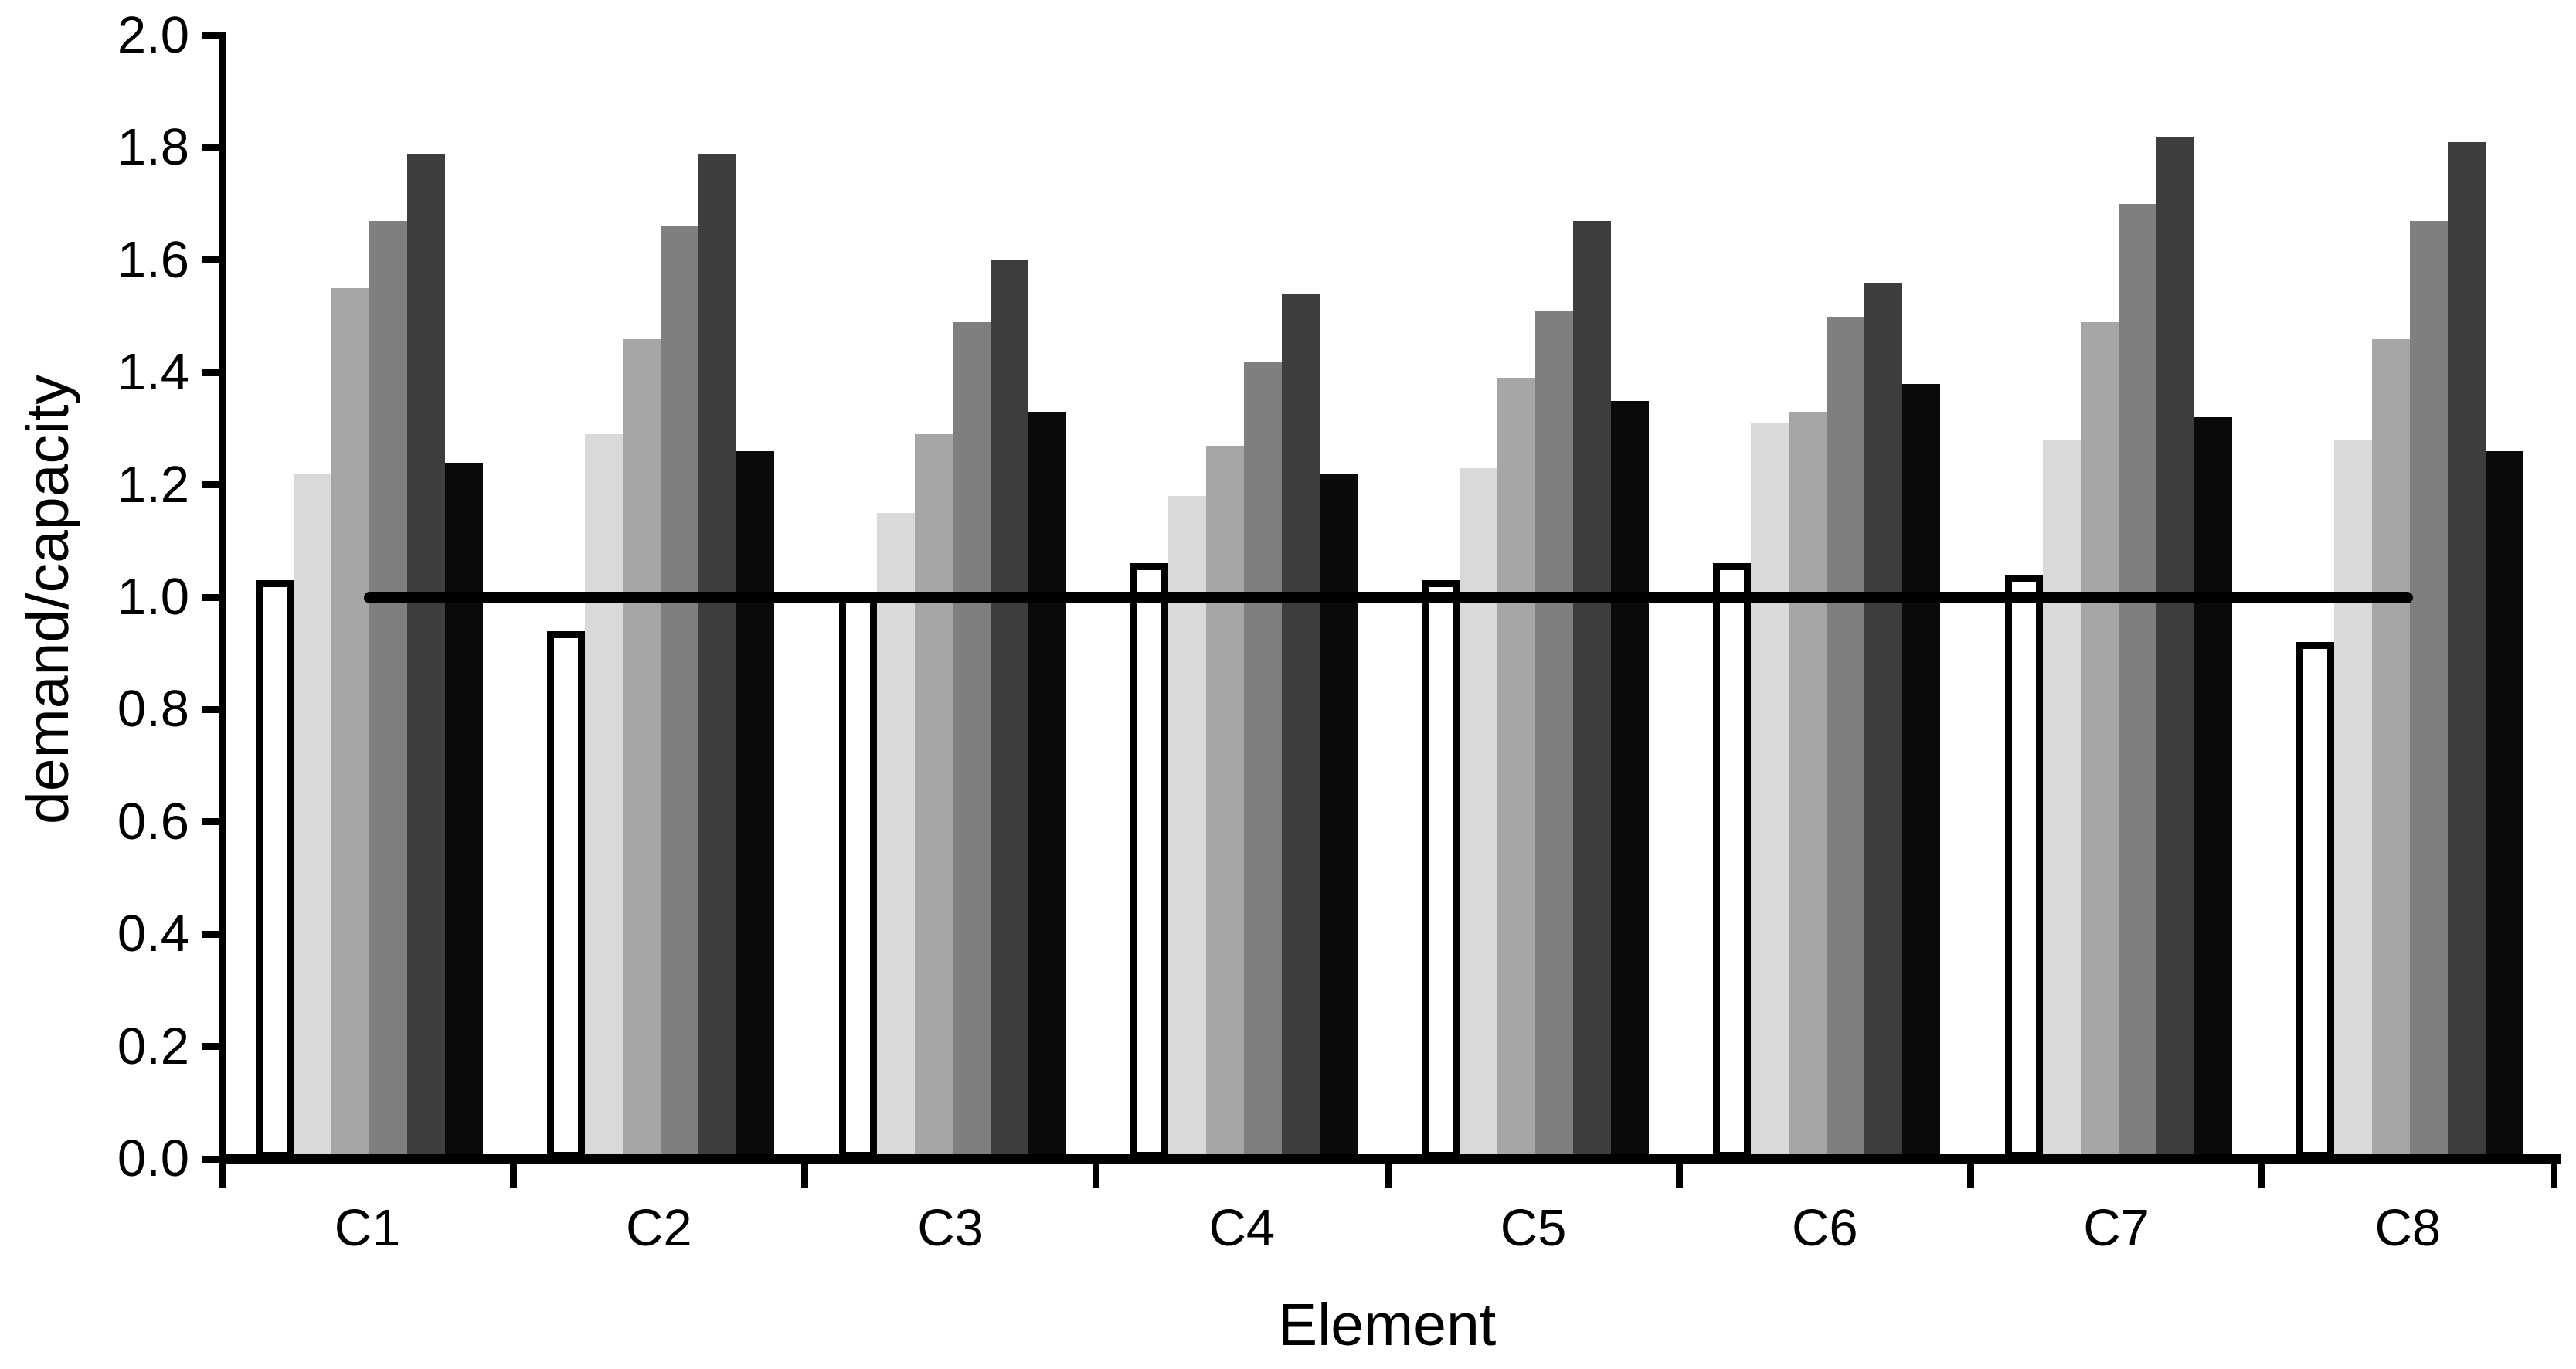  What do you see at coordinates (214, 709) in the screenshot?
I see `y-tick-0.8` at bounding box center [214, 709].